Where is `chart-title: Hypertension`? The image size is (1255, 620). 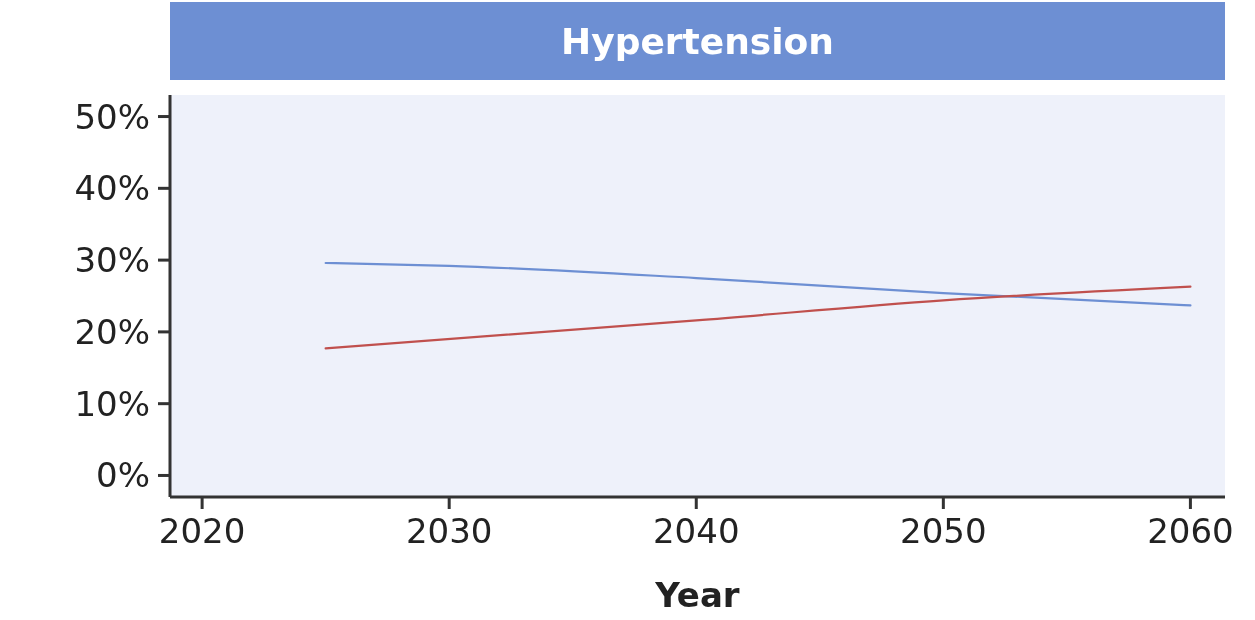
chart-title: Hypertension is located at coordinates (697, 41).